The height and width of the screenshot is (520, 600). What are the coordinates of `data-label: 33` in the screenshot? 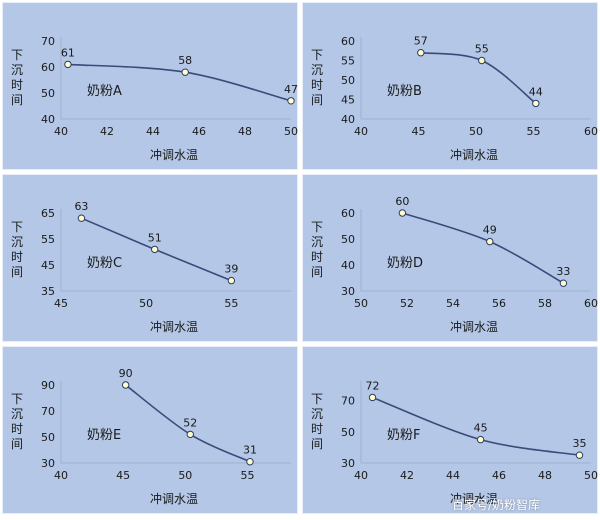 It's located at (563, 271).